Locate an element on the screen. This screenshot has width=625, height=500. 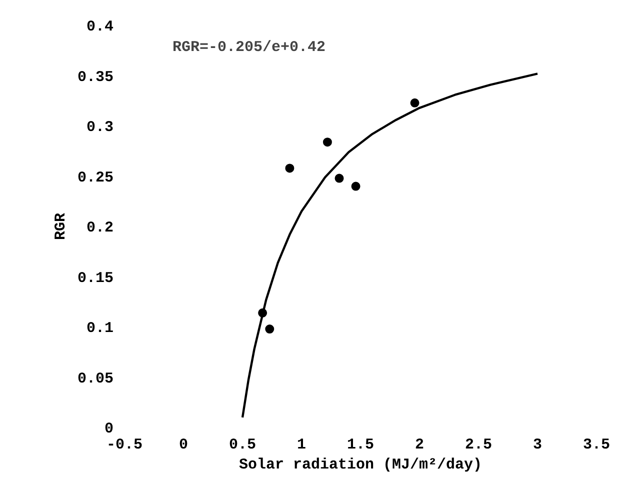
x-tick-label: 3.5 is located at coordinates (596, 445).